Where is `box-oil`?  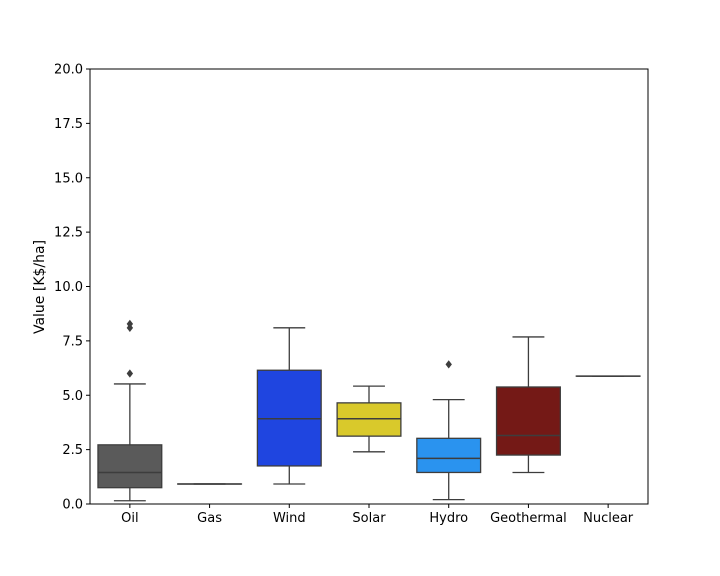 box-oil is located at coordinates (130, 410).